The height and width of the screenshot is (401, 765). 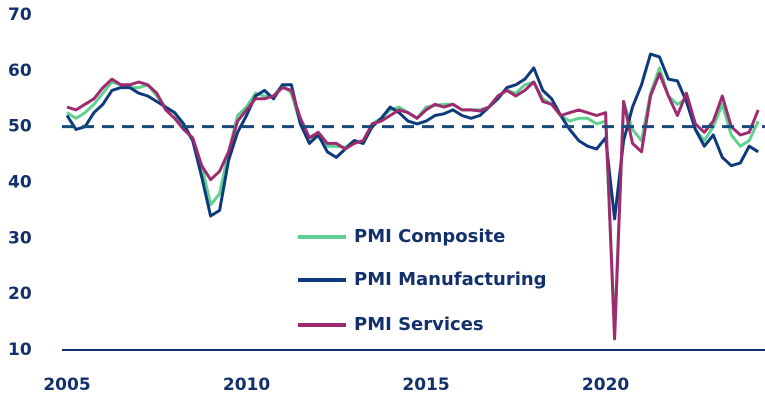 What do you see at coordinates (246, 385) in the screenshot?
I see `x-tick-label: 2010` at bounding box center [246, 385].